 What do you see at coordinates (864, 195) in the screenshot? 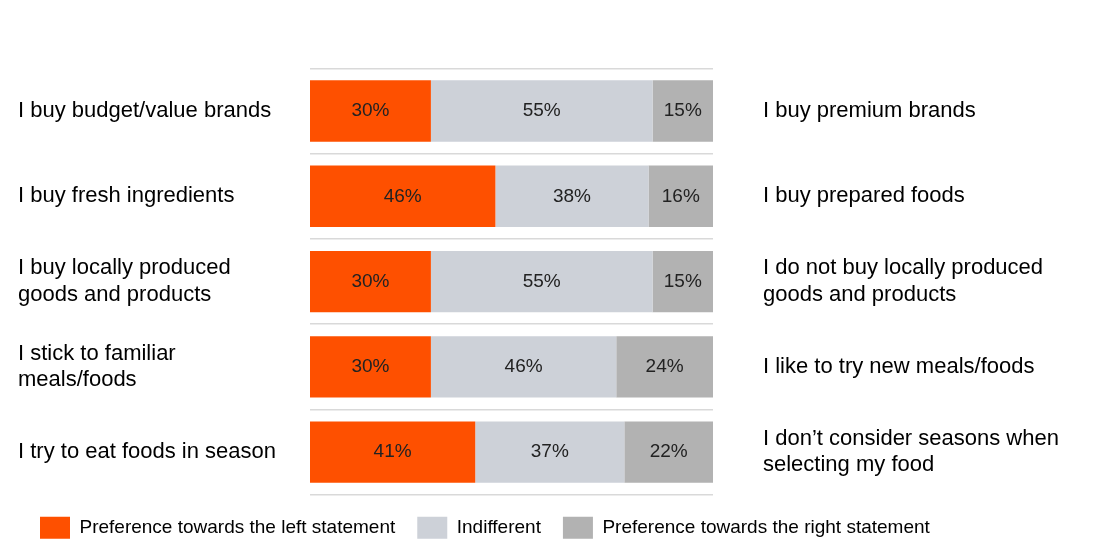
I see `y2-tick-label: I buy prepared foods` at bounding box center [864, 195].